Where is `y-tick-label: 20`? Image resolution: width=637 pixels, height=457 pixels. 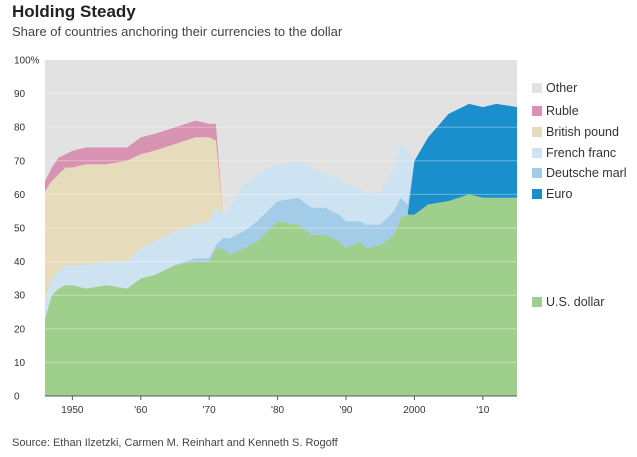
y-tick-label: 20 is located at coordinates (20, 329).